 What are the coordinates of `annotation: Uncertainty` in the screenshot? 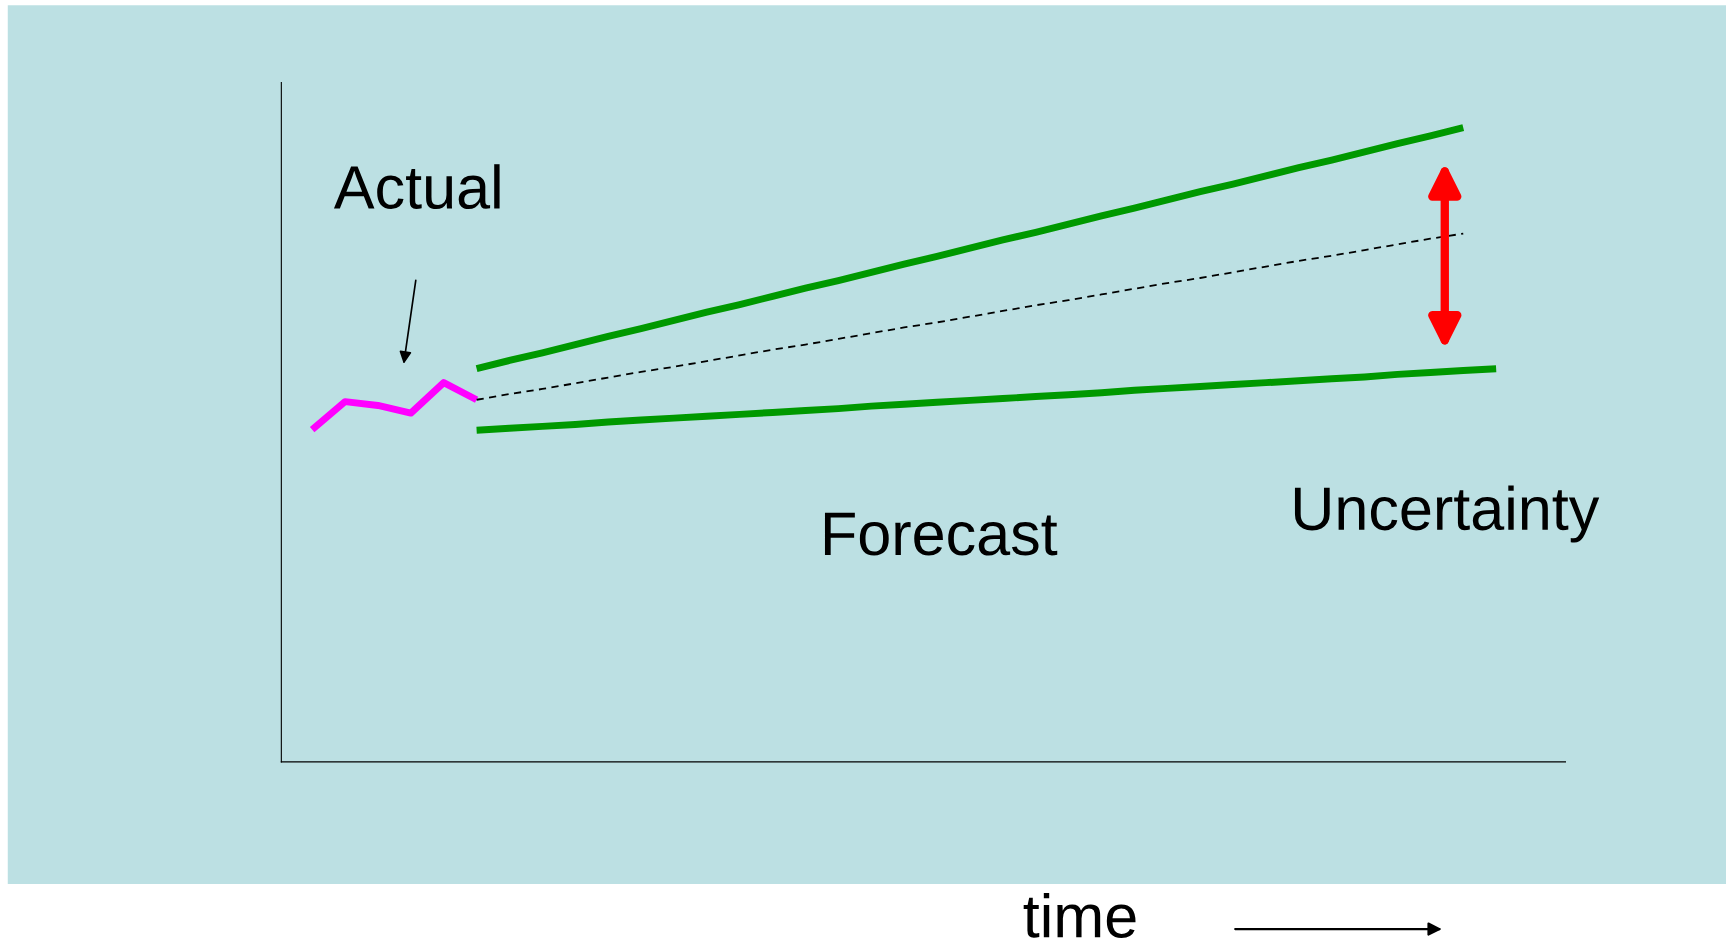 It's located at (1447, 514).